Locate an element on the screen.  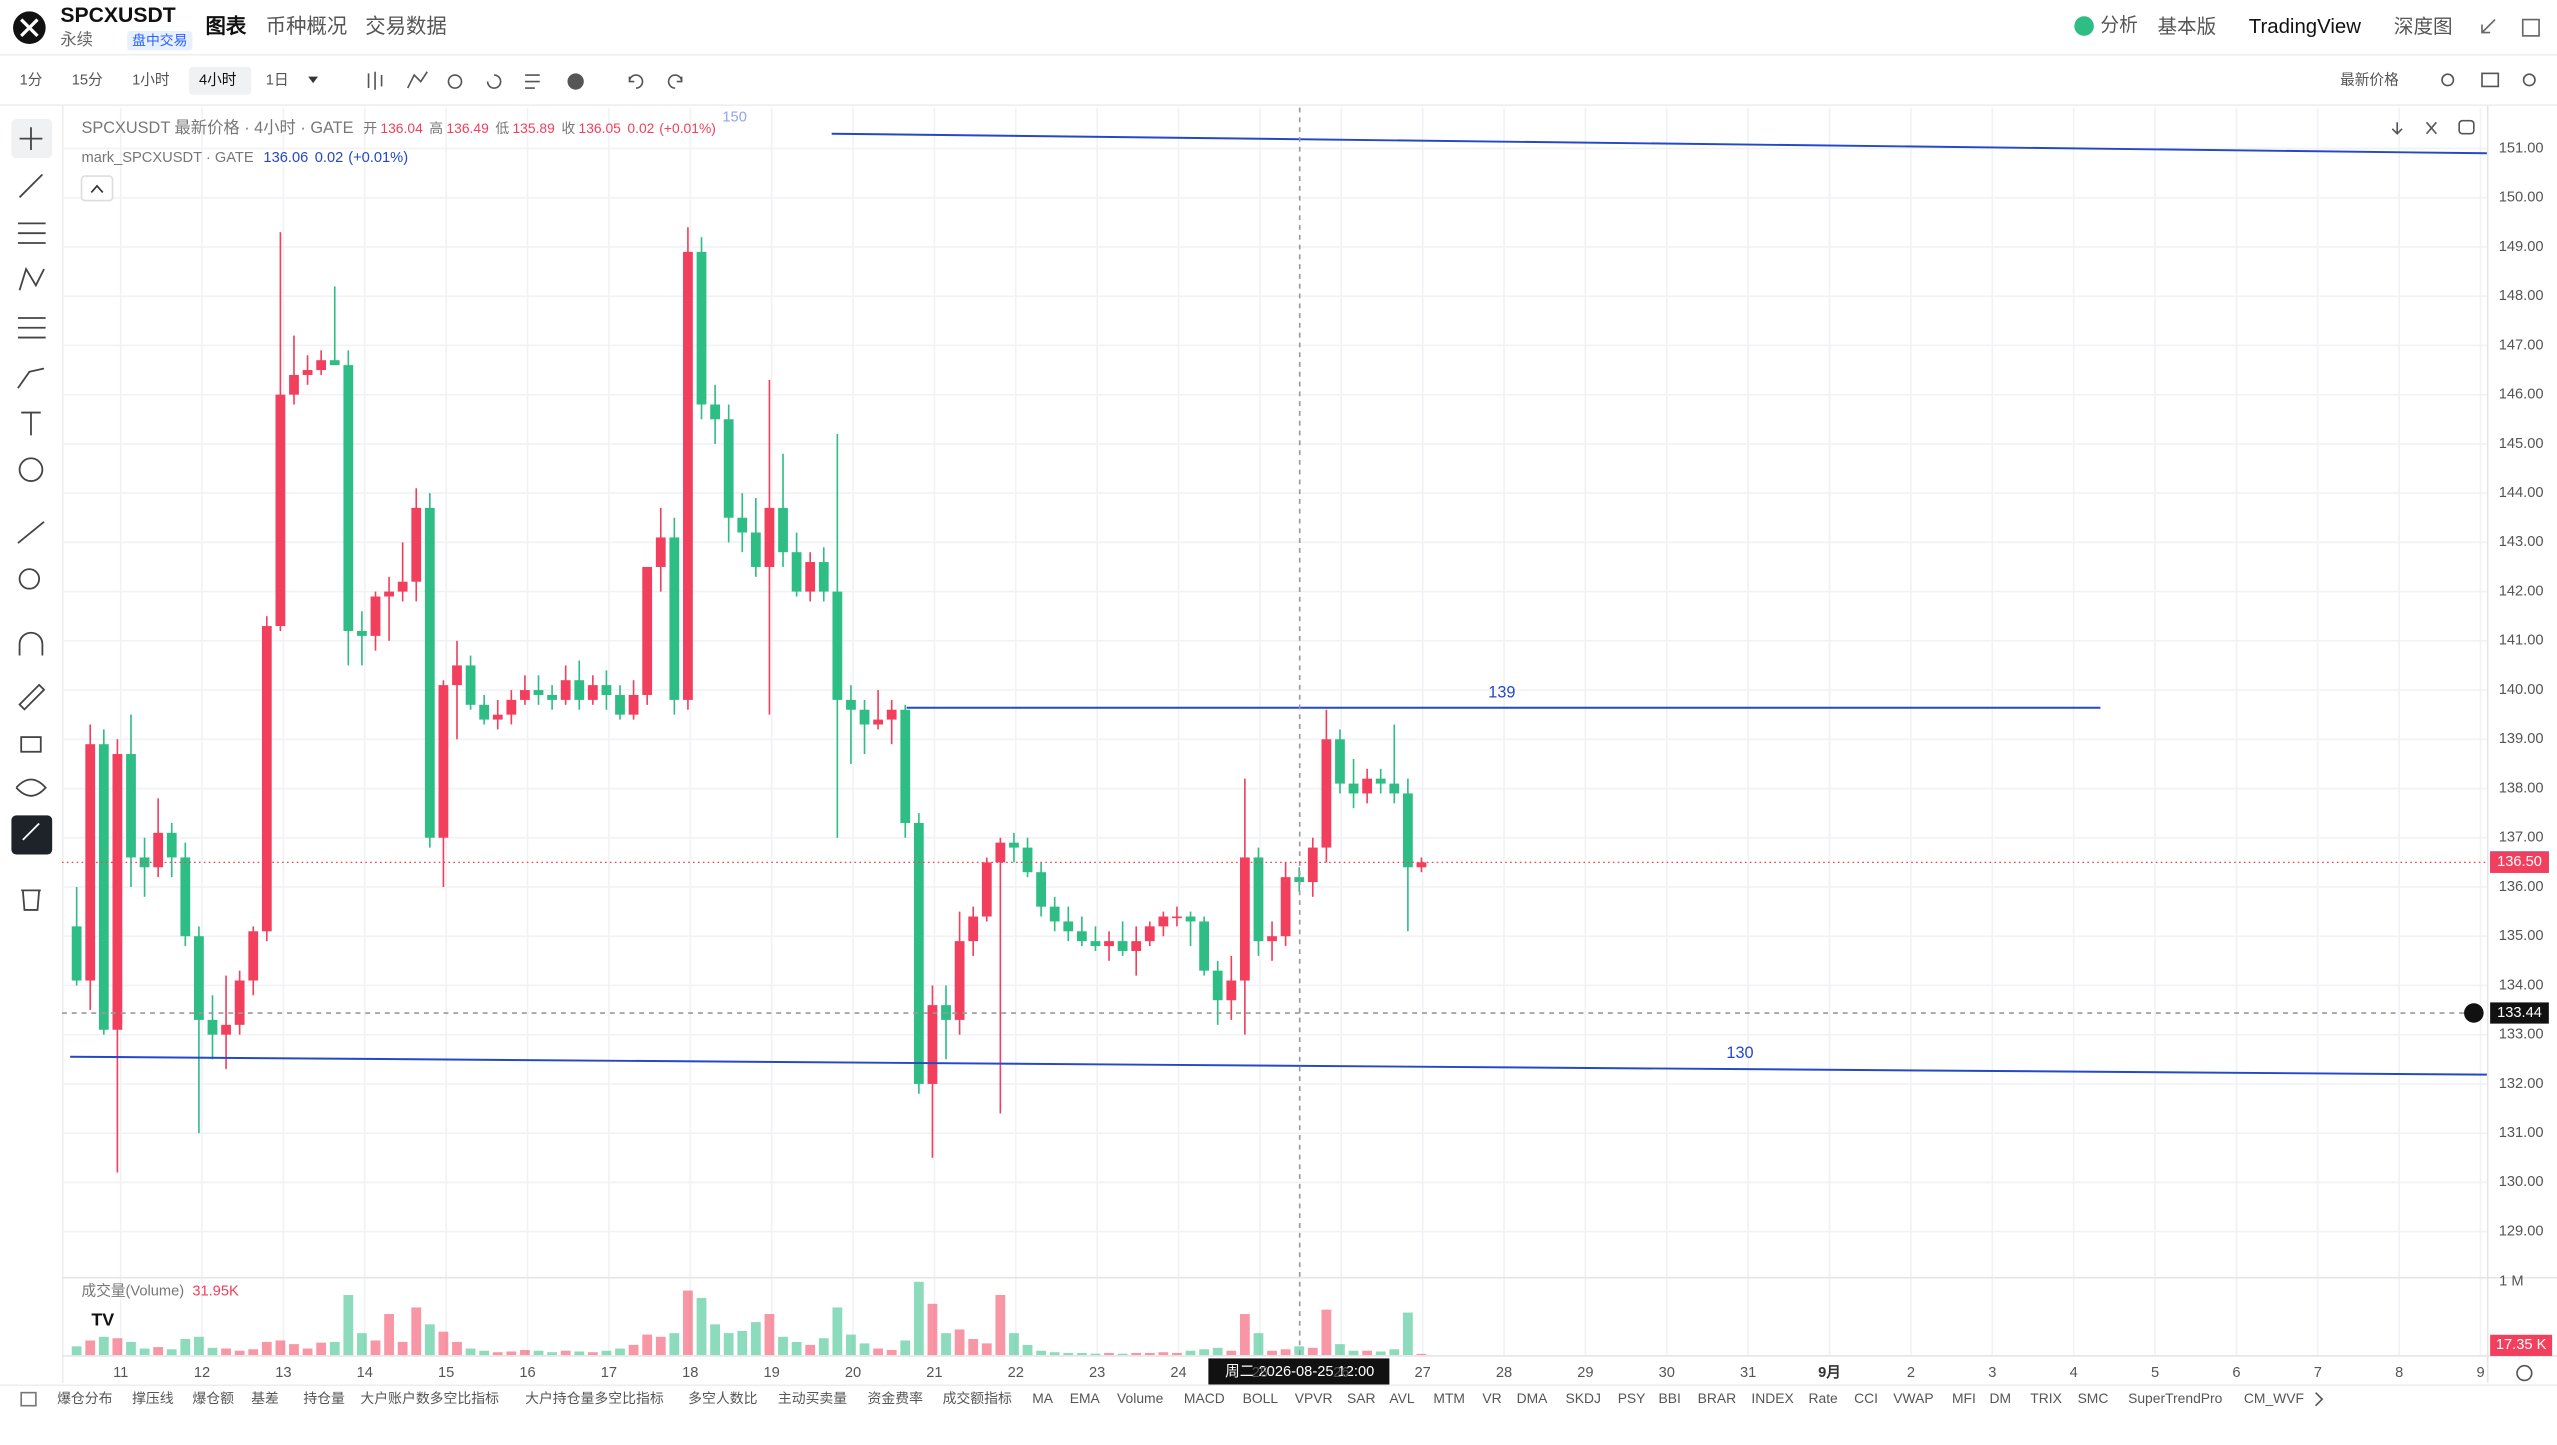
crosshair-label-bg is located at coordinates (1299, 1371).